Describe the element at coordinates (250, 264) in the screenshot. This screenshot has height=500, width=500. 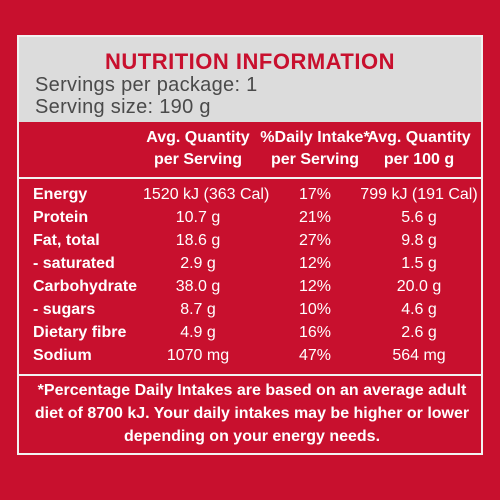
I see `table-row: - saturated 2.9 g 12% 1.5 g` at that location.